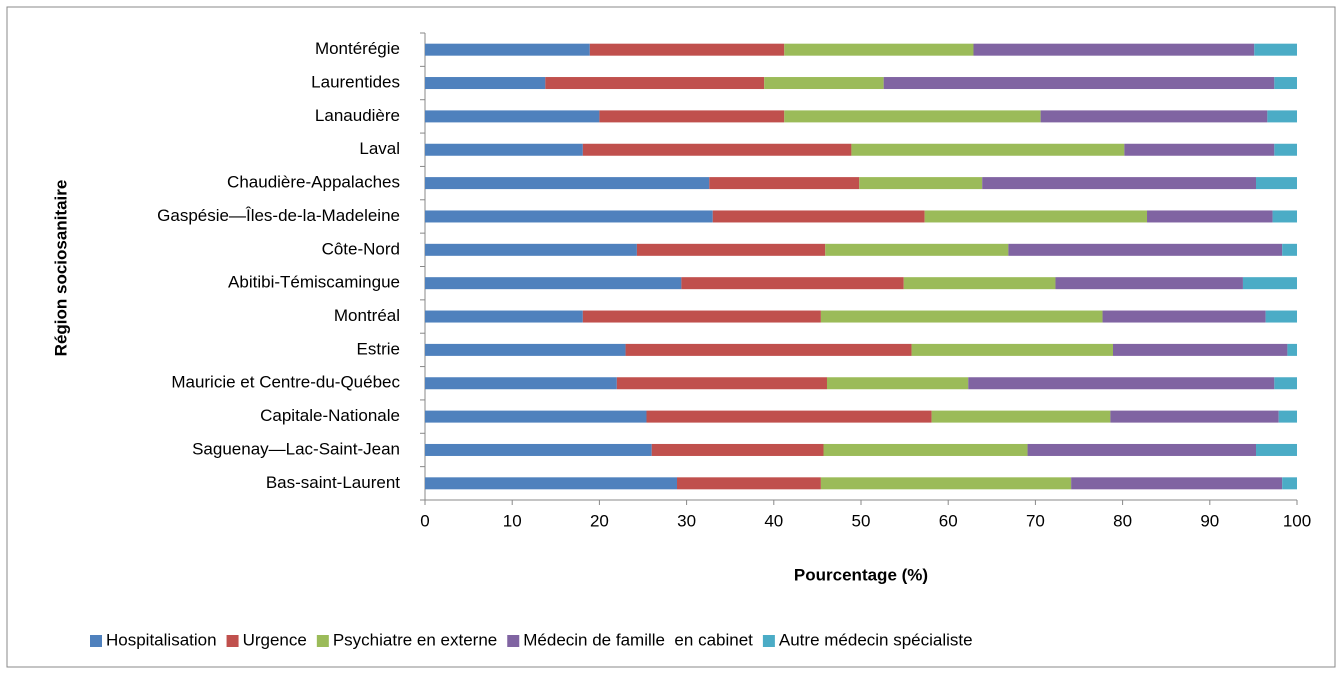  Describe the element at coordinates (686, 520) in the screenshot. I see `x-tick-label: 30` at that location.